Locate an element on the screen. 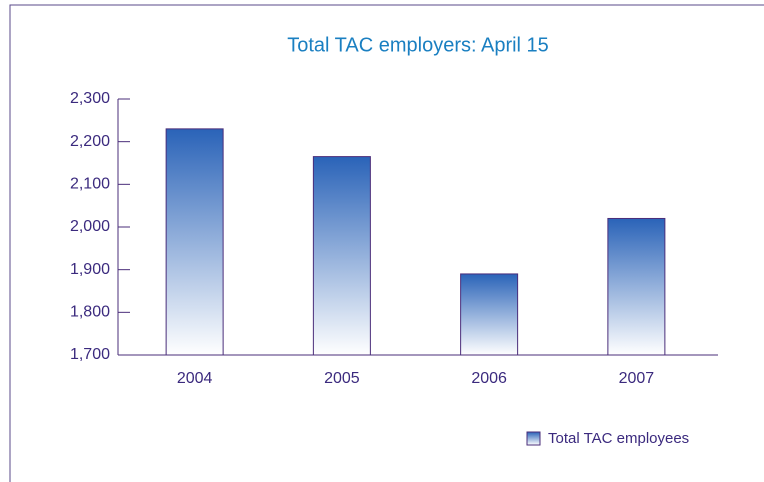  y-tick-label: 1,800 is located at coordinates (90, 312).